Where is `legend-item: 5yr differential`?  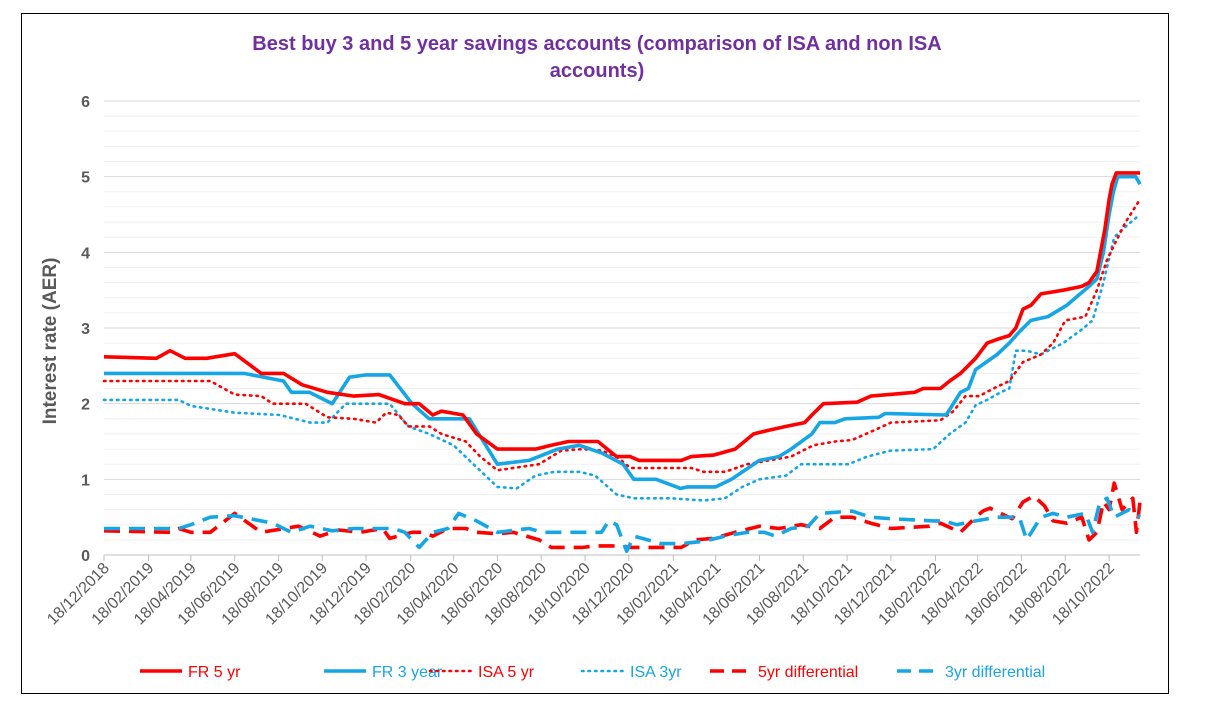 legend-item: 5yr differential is located at coordinates (784, 672).